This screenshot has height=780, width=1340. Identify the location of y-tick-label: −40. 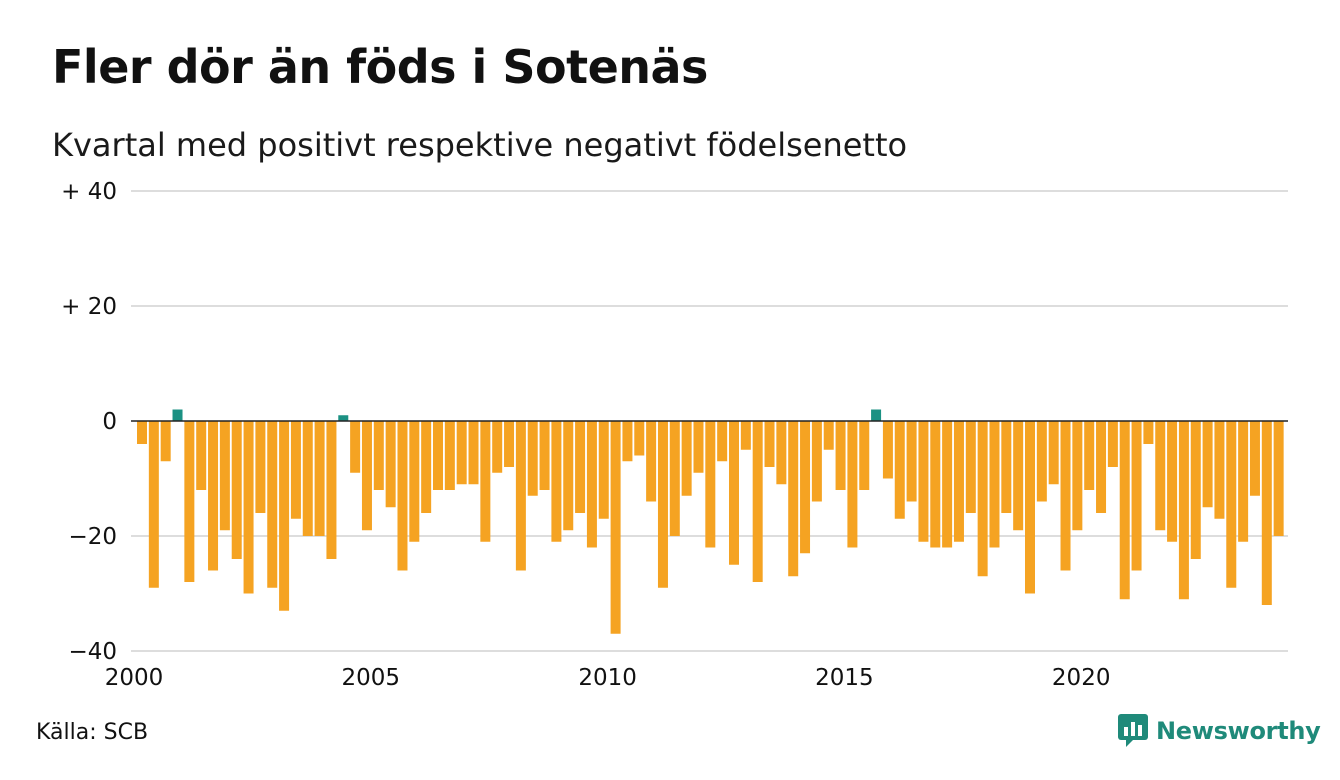
(92, 652).